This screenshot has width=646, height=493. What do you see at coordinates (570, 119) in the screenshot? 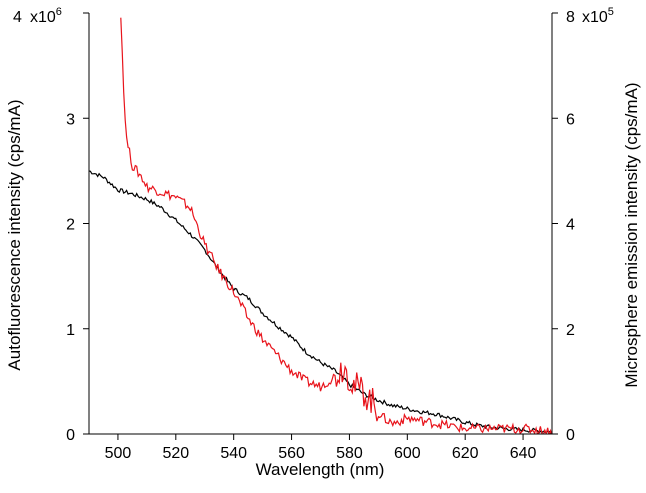
I see `y-right-tick-label: 6` at bounding box center [570, 119].